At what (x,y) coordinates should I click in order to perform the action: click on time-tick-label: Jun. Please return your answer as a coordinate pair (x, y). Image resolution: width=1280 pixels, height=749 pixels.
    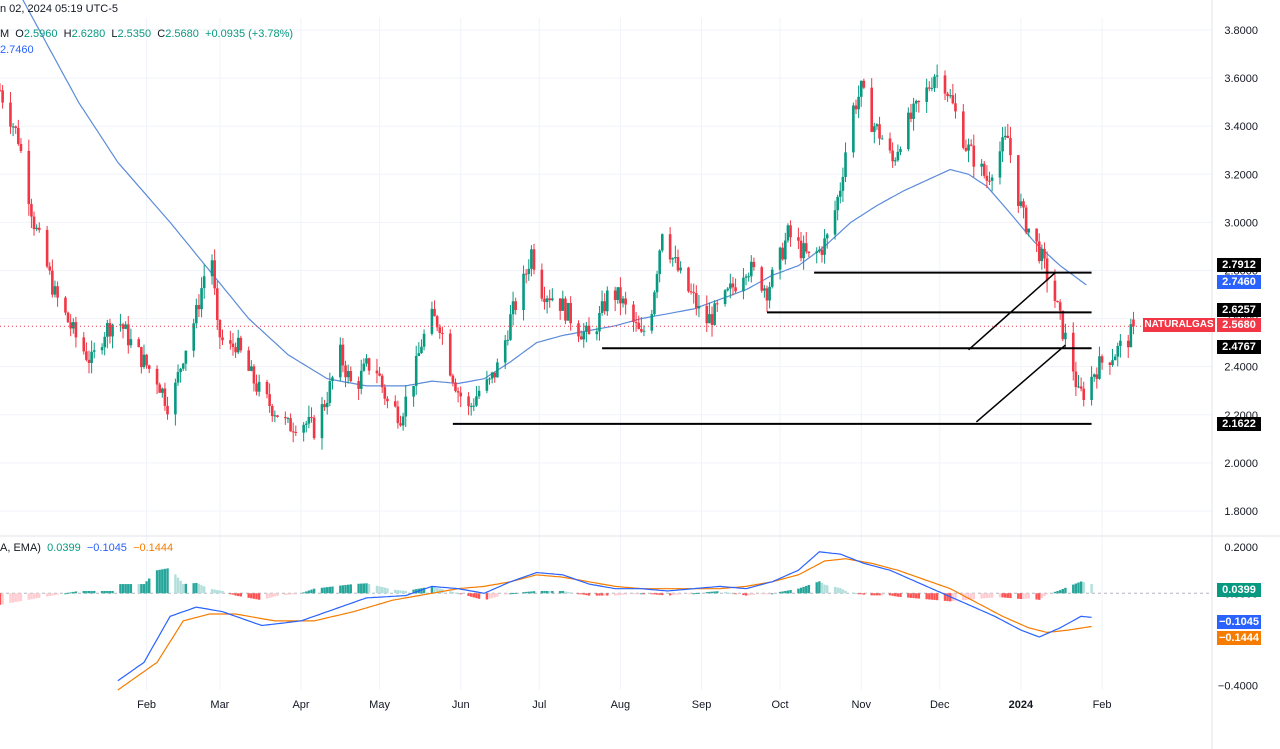
    Looking at the image, I should click on (461, 705).